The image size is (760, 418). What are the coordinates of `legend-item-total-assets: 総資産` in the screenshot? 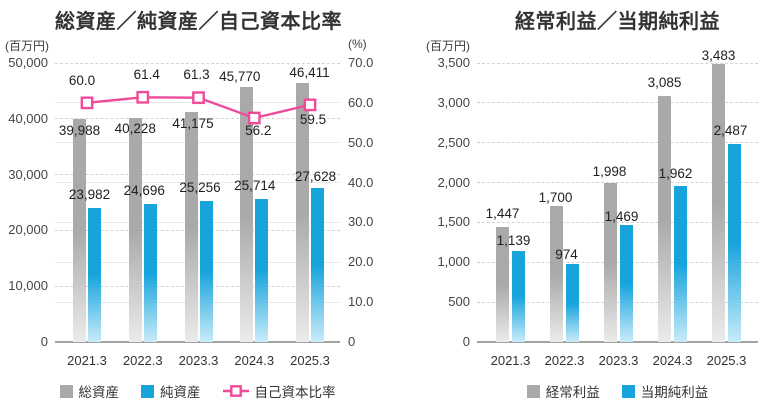 It's located at (89, 391).